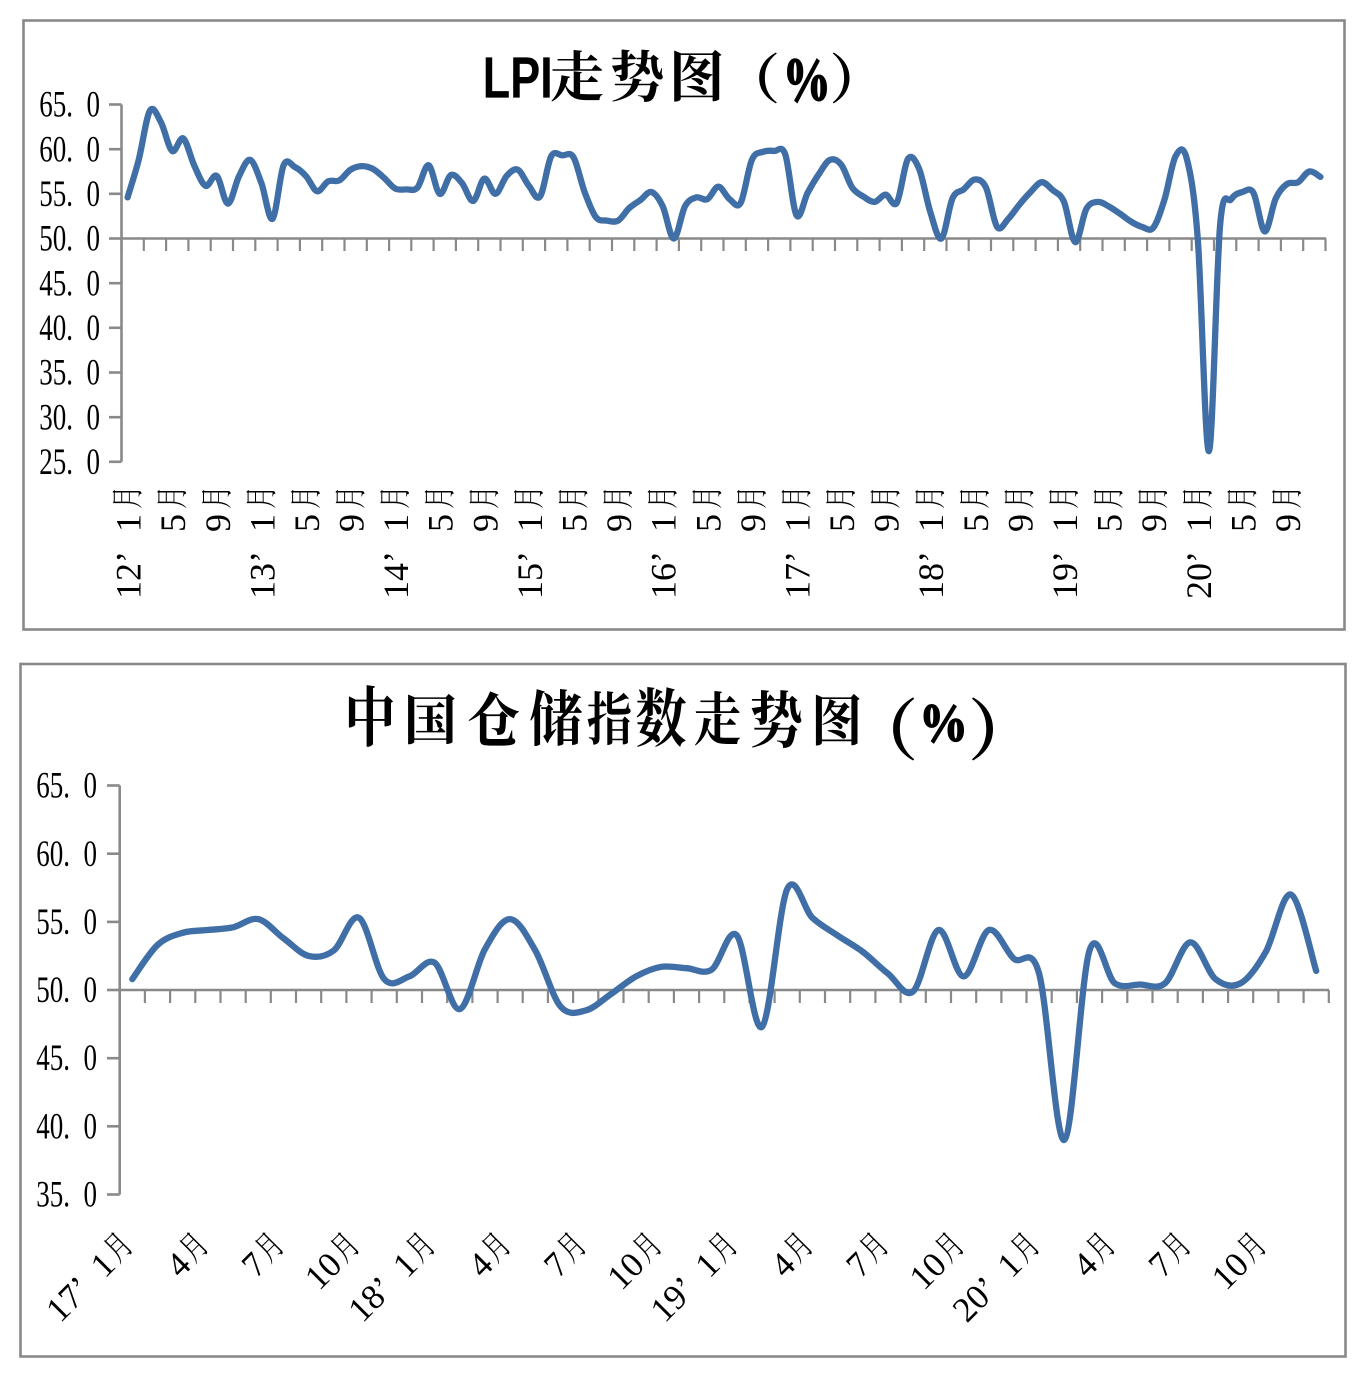  Describe the element at coordinates (1065, 575) in the screenshot. I see `svg-text: 19’` at that location.